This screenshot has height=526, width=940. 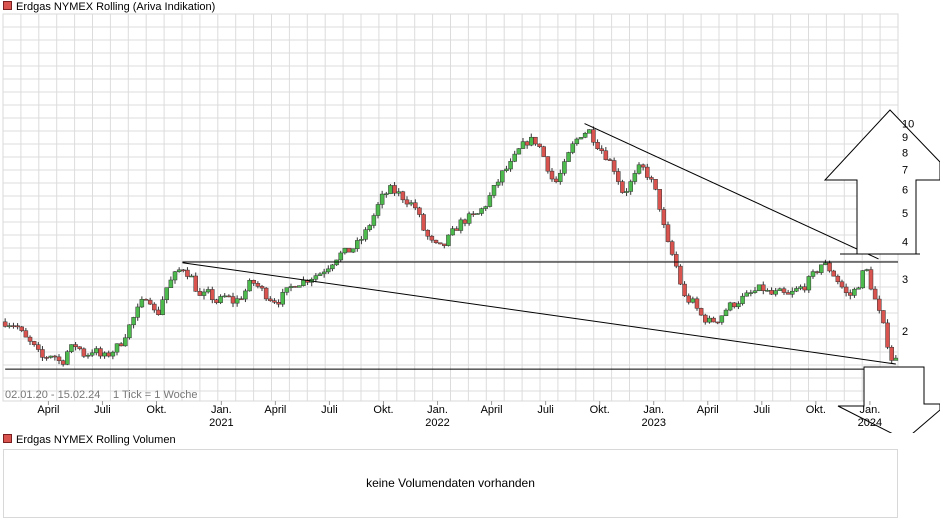 What do you see at coordinates (905, 171) in the screenshot?
I see `y-tick-label: 7` at bounding box center [905, 171].